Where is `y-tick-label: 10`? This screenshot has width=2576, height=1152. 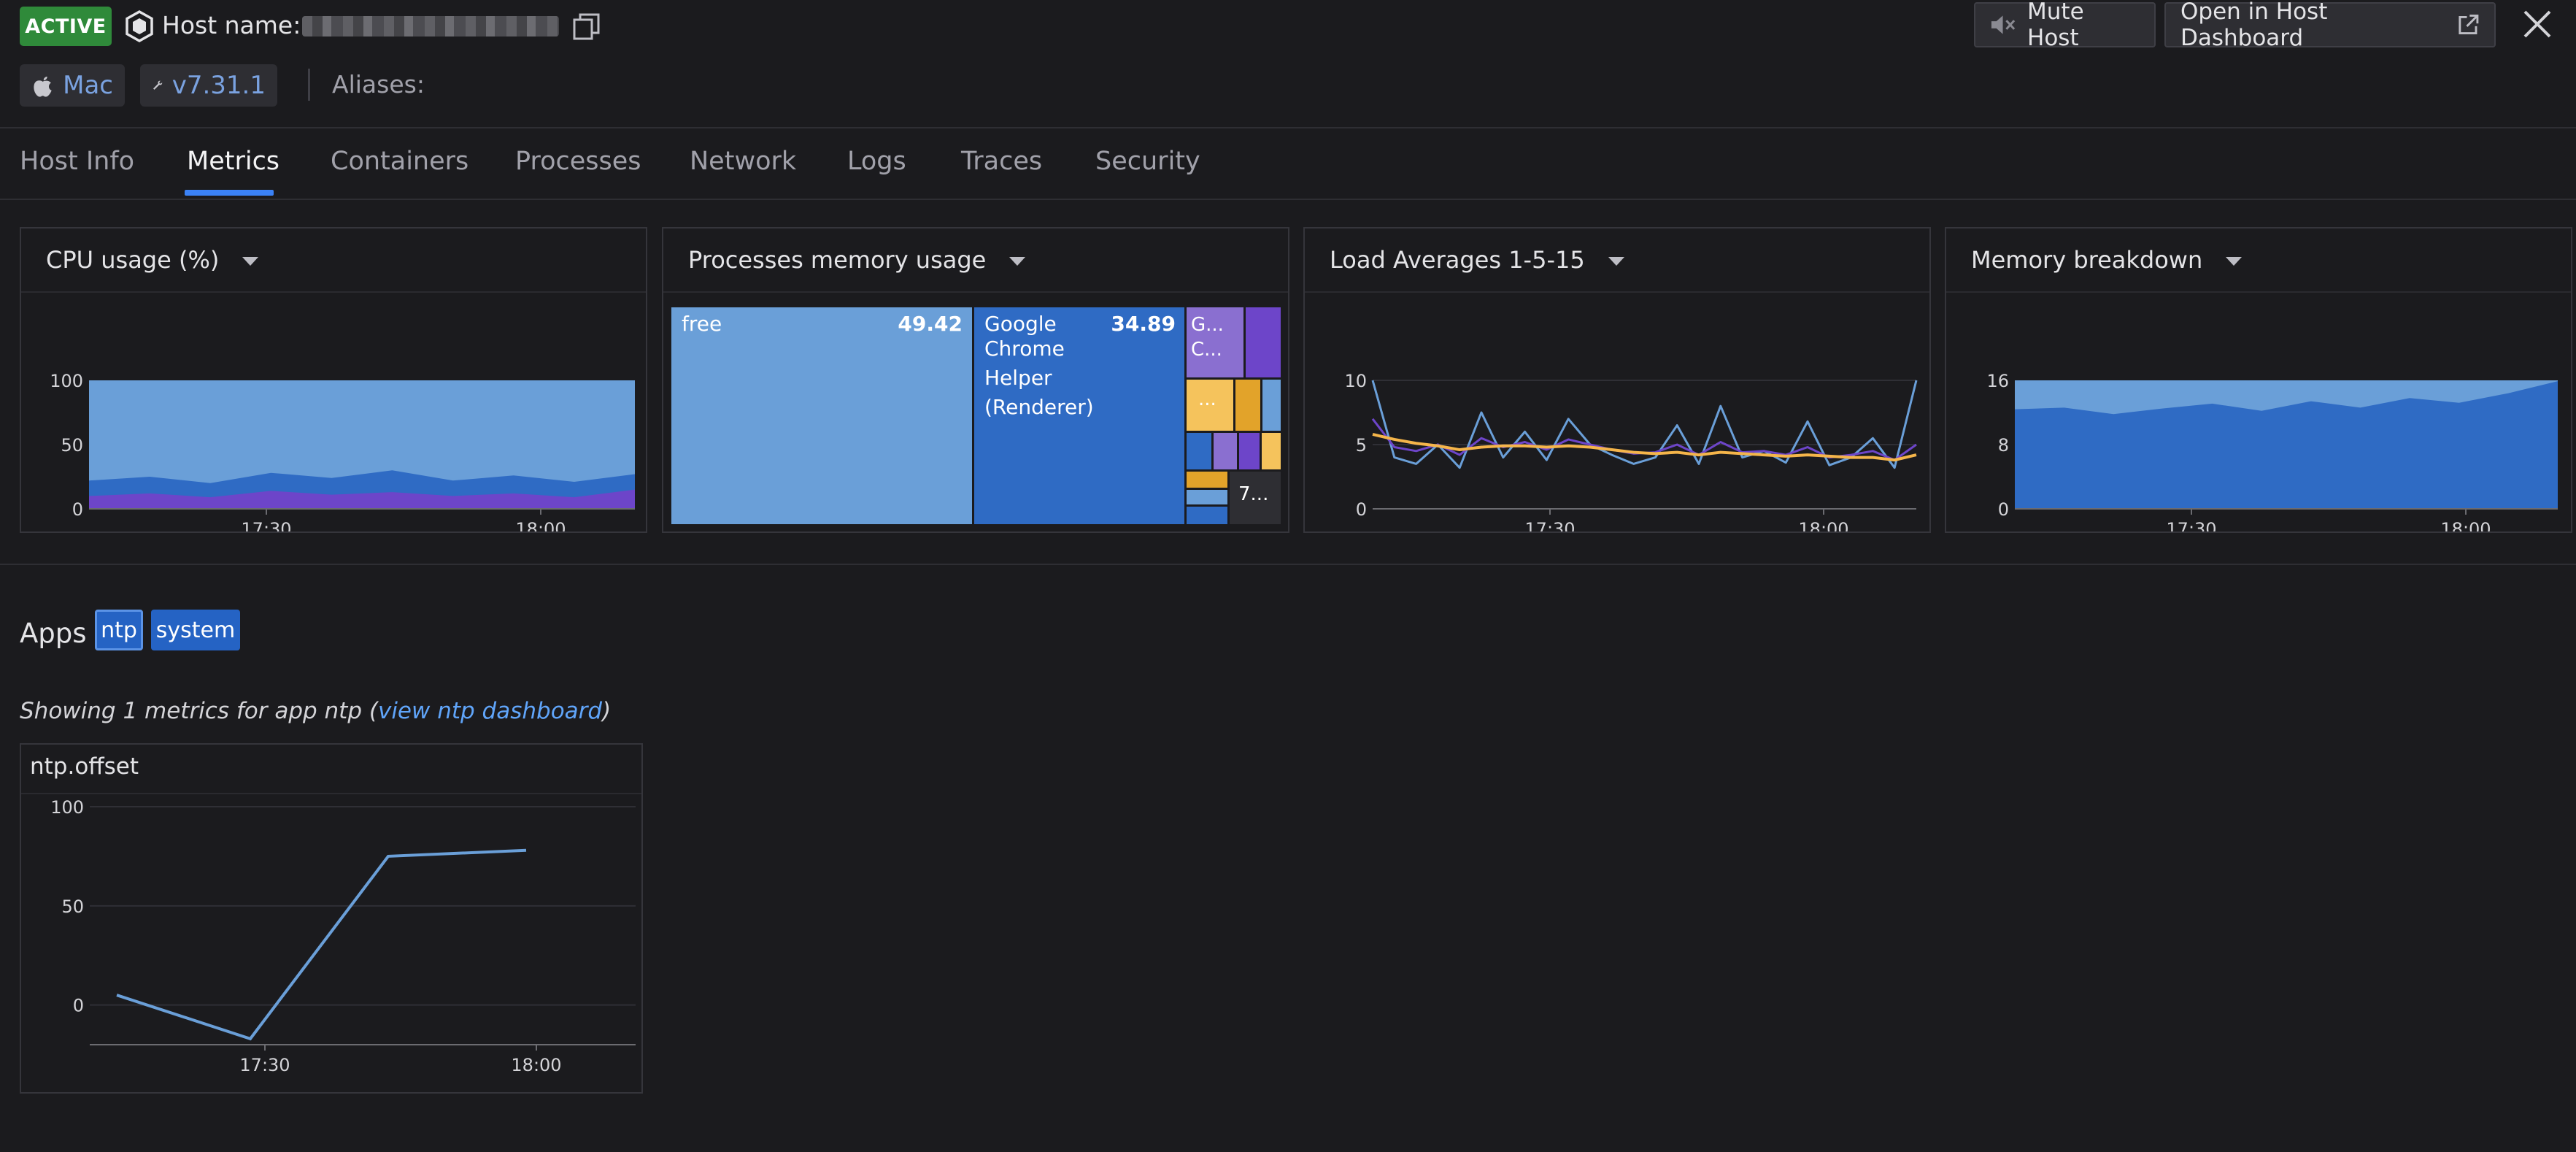 y-tick-label: 10 is located at coordinates (1355, 381).